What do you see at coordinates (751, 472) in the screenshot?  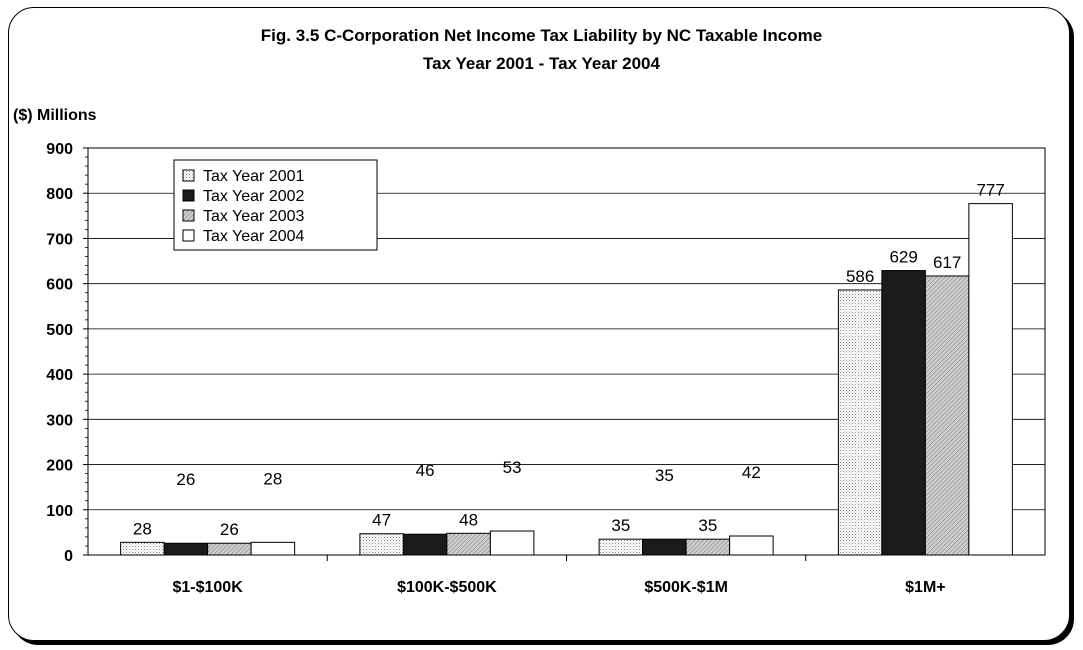 I see `data-label: 42` at bounding box center [751, 472].